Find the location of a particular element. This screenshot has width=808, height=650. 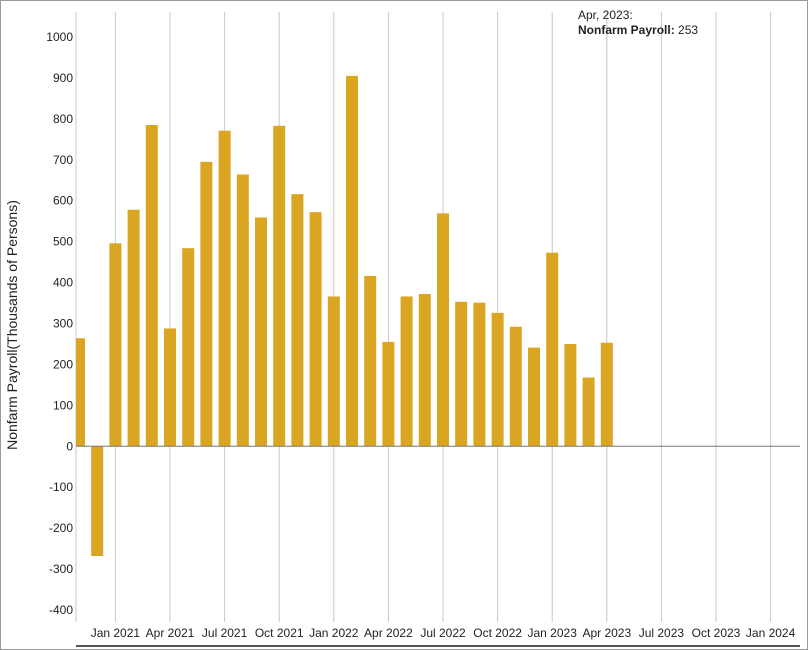

y-axis-title: Nonfarm Payroll(Thousands of Persons) is located at coordinates (12, 325).